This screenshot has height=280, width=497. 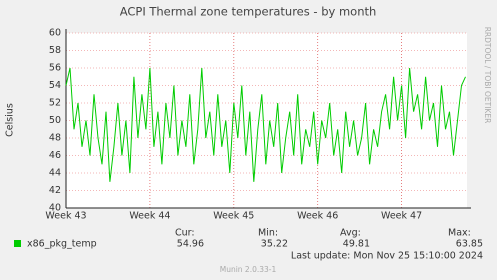 I want to click on x-tick-label: Week 44, so click(x=149, y=216).